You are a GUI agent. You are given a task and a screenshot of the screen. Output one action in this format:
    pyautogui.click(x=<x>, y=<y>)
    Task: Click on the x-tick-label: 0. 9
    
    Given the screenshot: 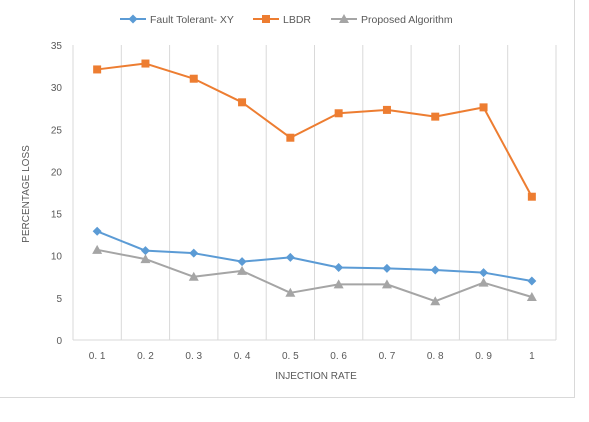 What is the action you would take?
    pyautogui.click(x=483, y=356)
    